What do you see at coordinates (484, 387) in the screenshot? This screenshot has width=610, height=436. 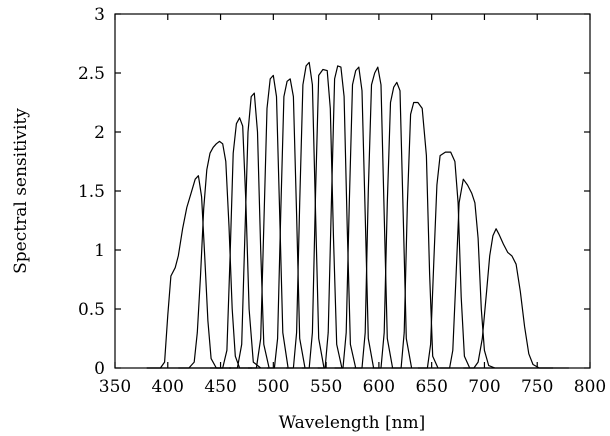 I see `x-tick-label: 700` at bounding box center [484, 387].